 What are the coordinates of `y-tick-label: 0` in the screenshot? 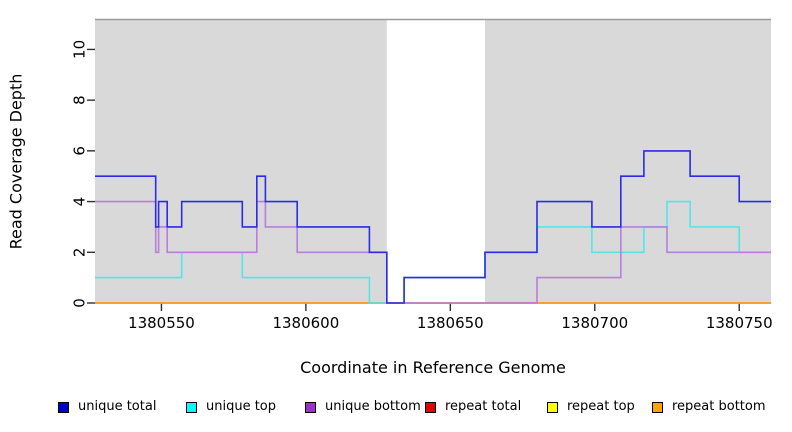 It's located at (80, 303).